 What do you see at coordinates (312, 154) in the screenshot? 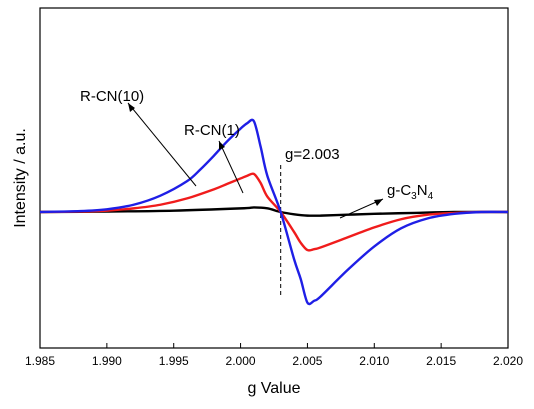
I see `g-value-label: g=2.003` at bounding box center [312, 154].